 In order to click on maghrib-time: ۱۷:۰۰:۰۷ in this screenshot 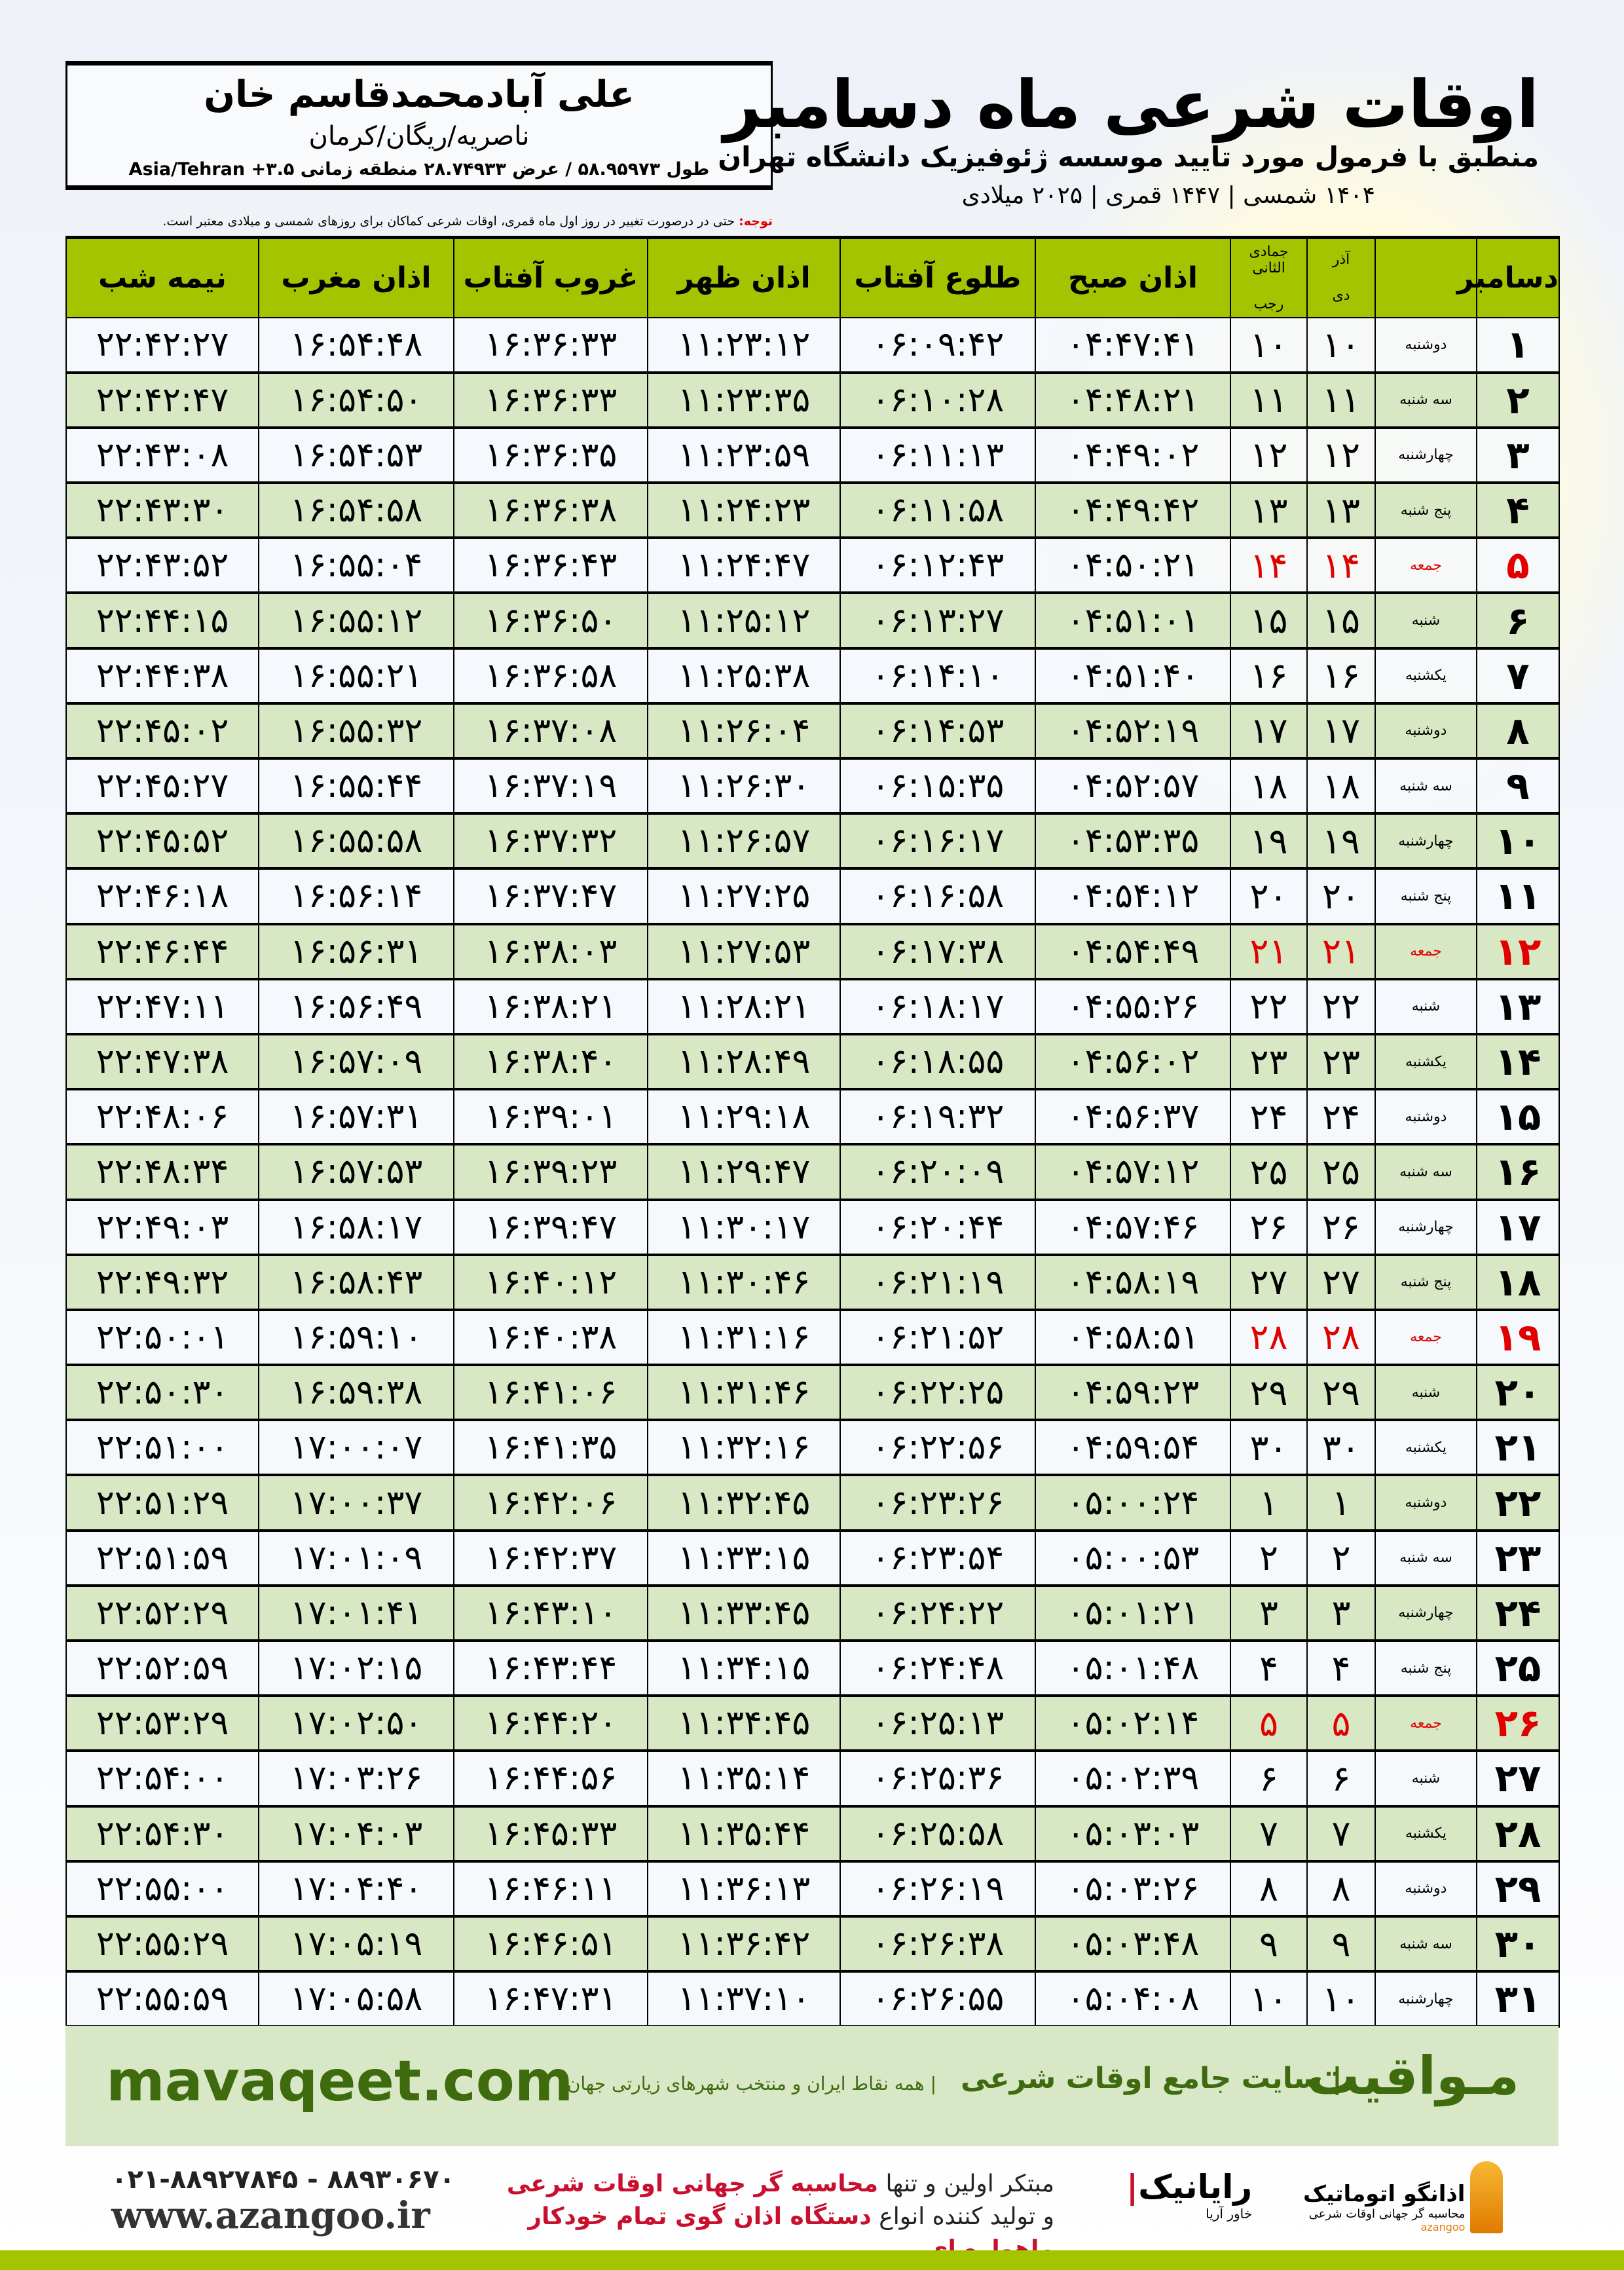, I will do `click(356, 1448)`.